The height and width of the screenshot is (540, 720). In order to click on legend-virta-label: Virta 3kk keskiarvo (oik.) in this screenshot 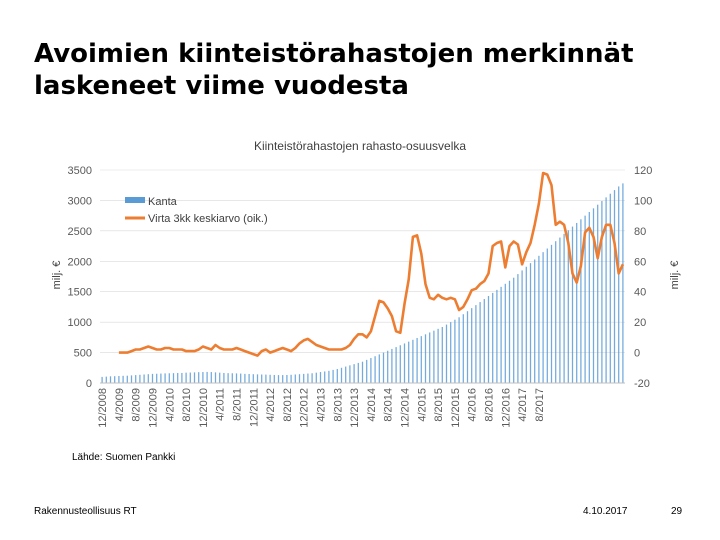, I will do `click(208, 219)`.